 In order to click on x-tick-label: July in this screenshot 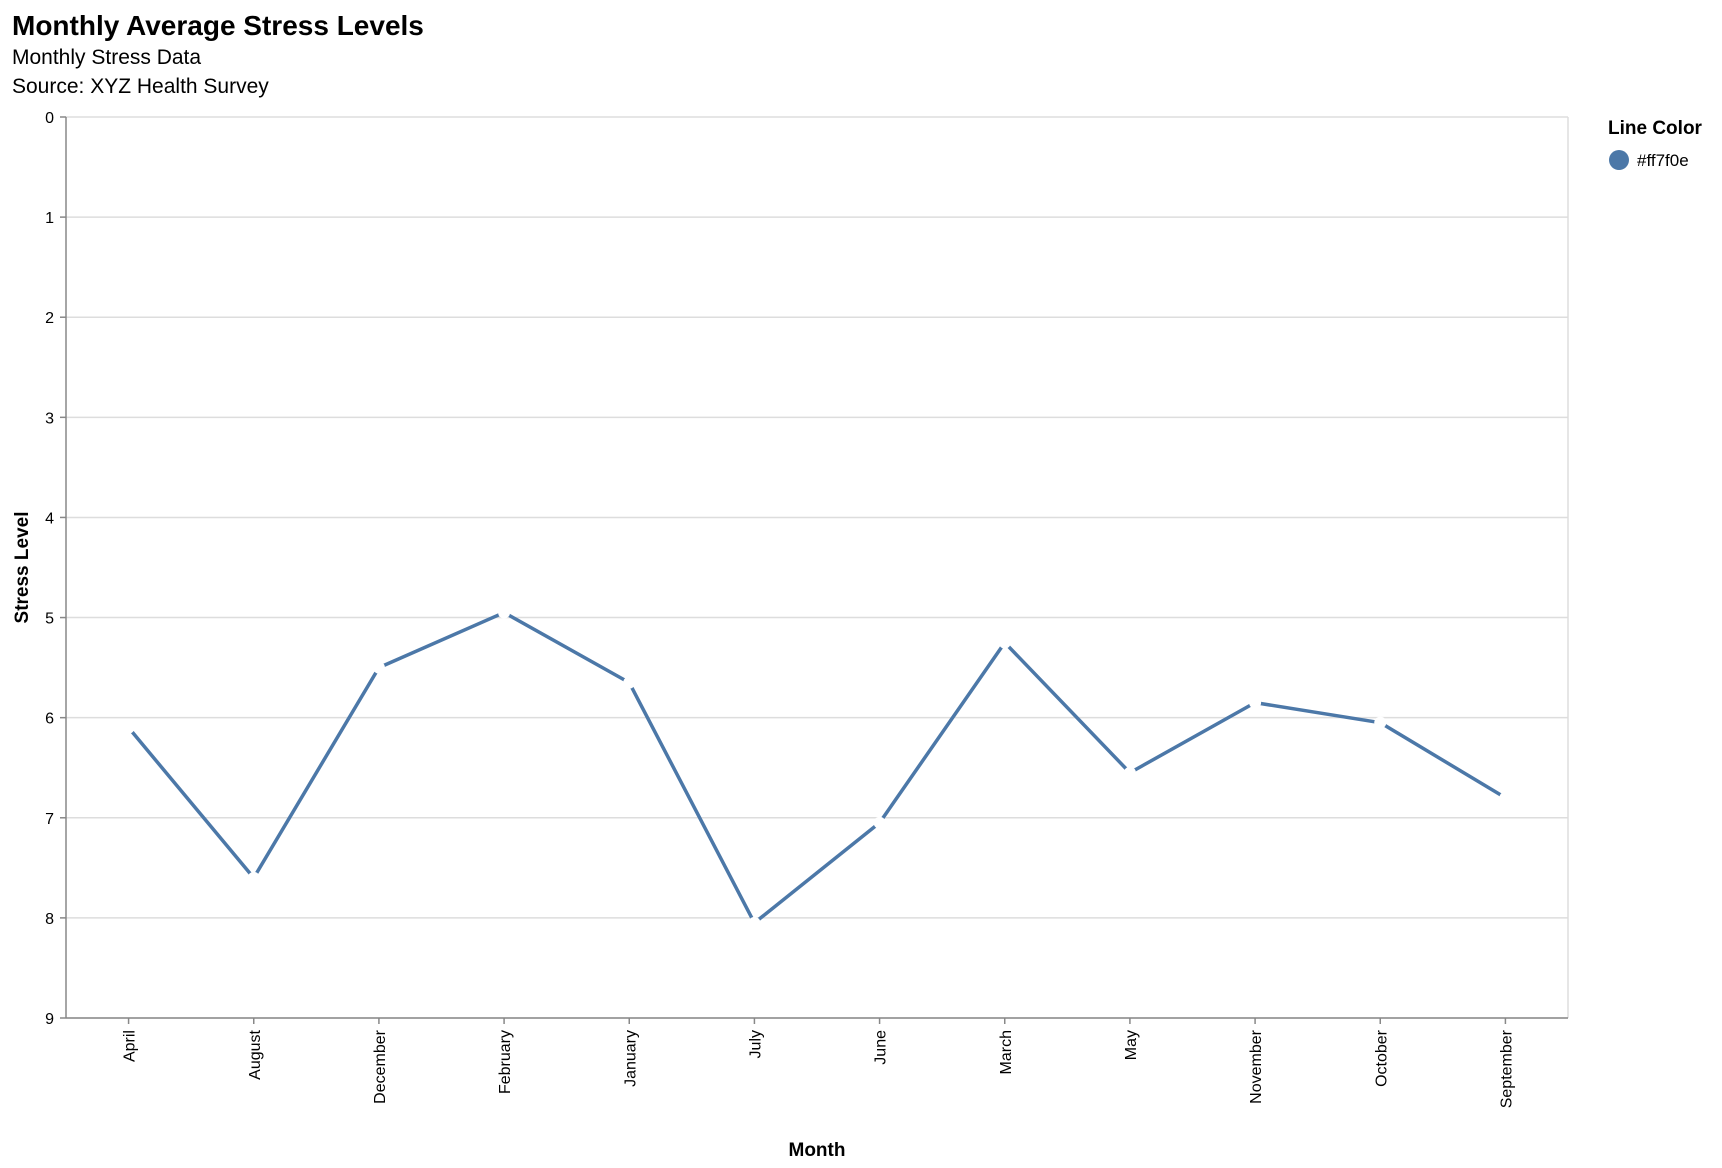, I will do `click(755, 1044)`.